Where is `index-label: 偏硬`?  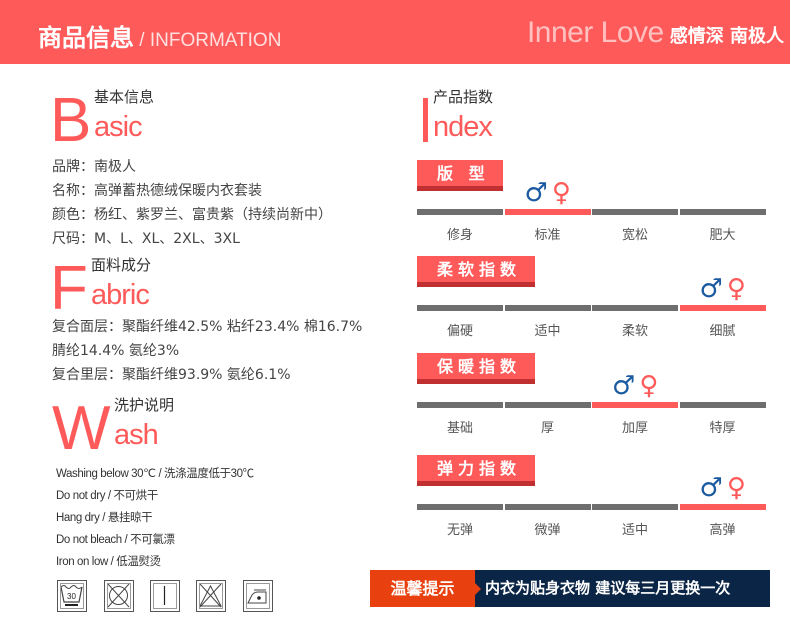 index-label: 偏硬 is located at coordinates (459, 331).